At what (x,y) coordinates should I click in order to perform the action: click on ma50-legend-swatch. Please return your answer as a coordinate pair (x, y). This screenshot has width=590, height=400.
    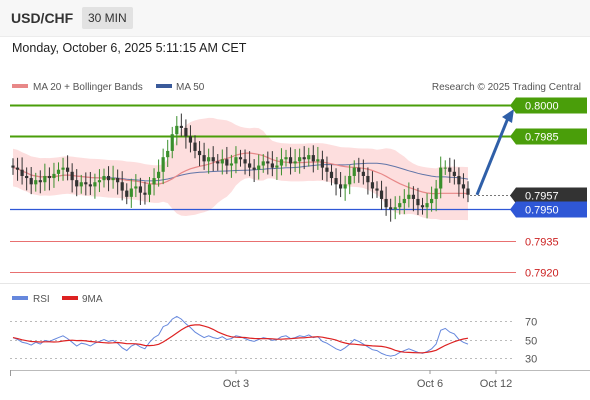
    Looking at the image, I should click on (164, 86).